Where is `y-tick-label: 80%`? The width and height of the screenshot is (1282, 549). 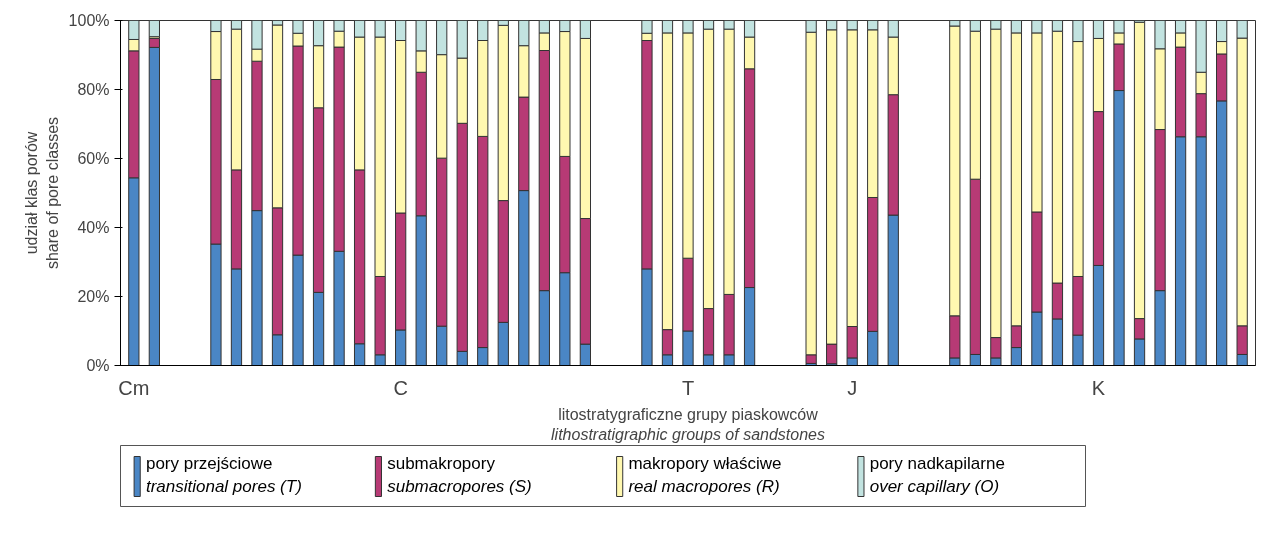 y-tick-label: 80% is located at coordinates (93, 89).